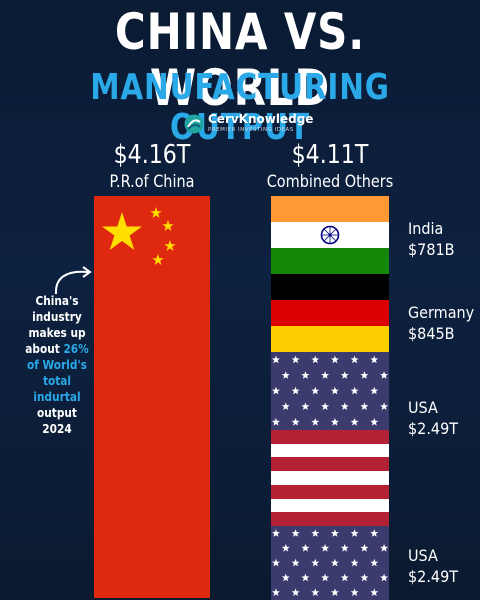 The width and height of the screenshot is (480, 600). Describe the element at coordinates (194, 124) in the screenshot. I see `cervknowledge-logo-icon` at that location.